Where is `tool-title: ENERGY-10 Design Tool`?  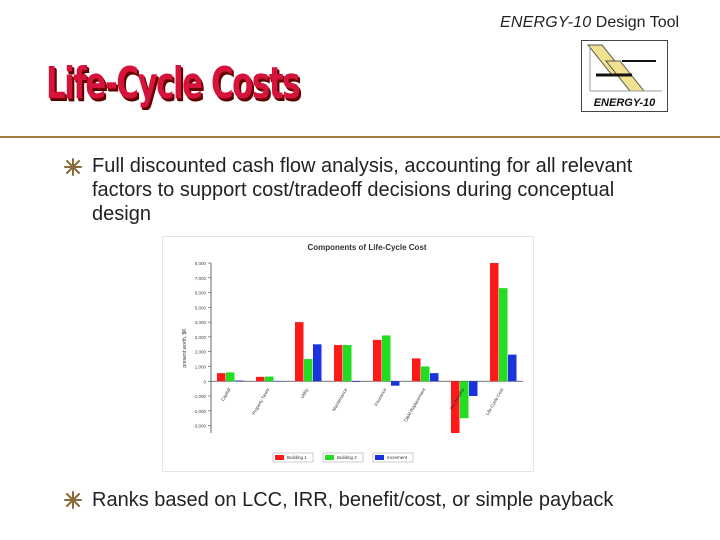 tool-title: ENERGY-10 Design Tool is located at coordinates (605, 23).